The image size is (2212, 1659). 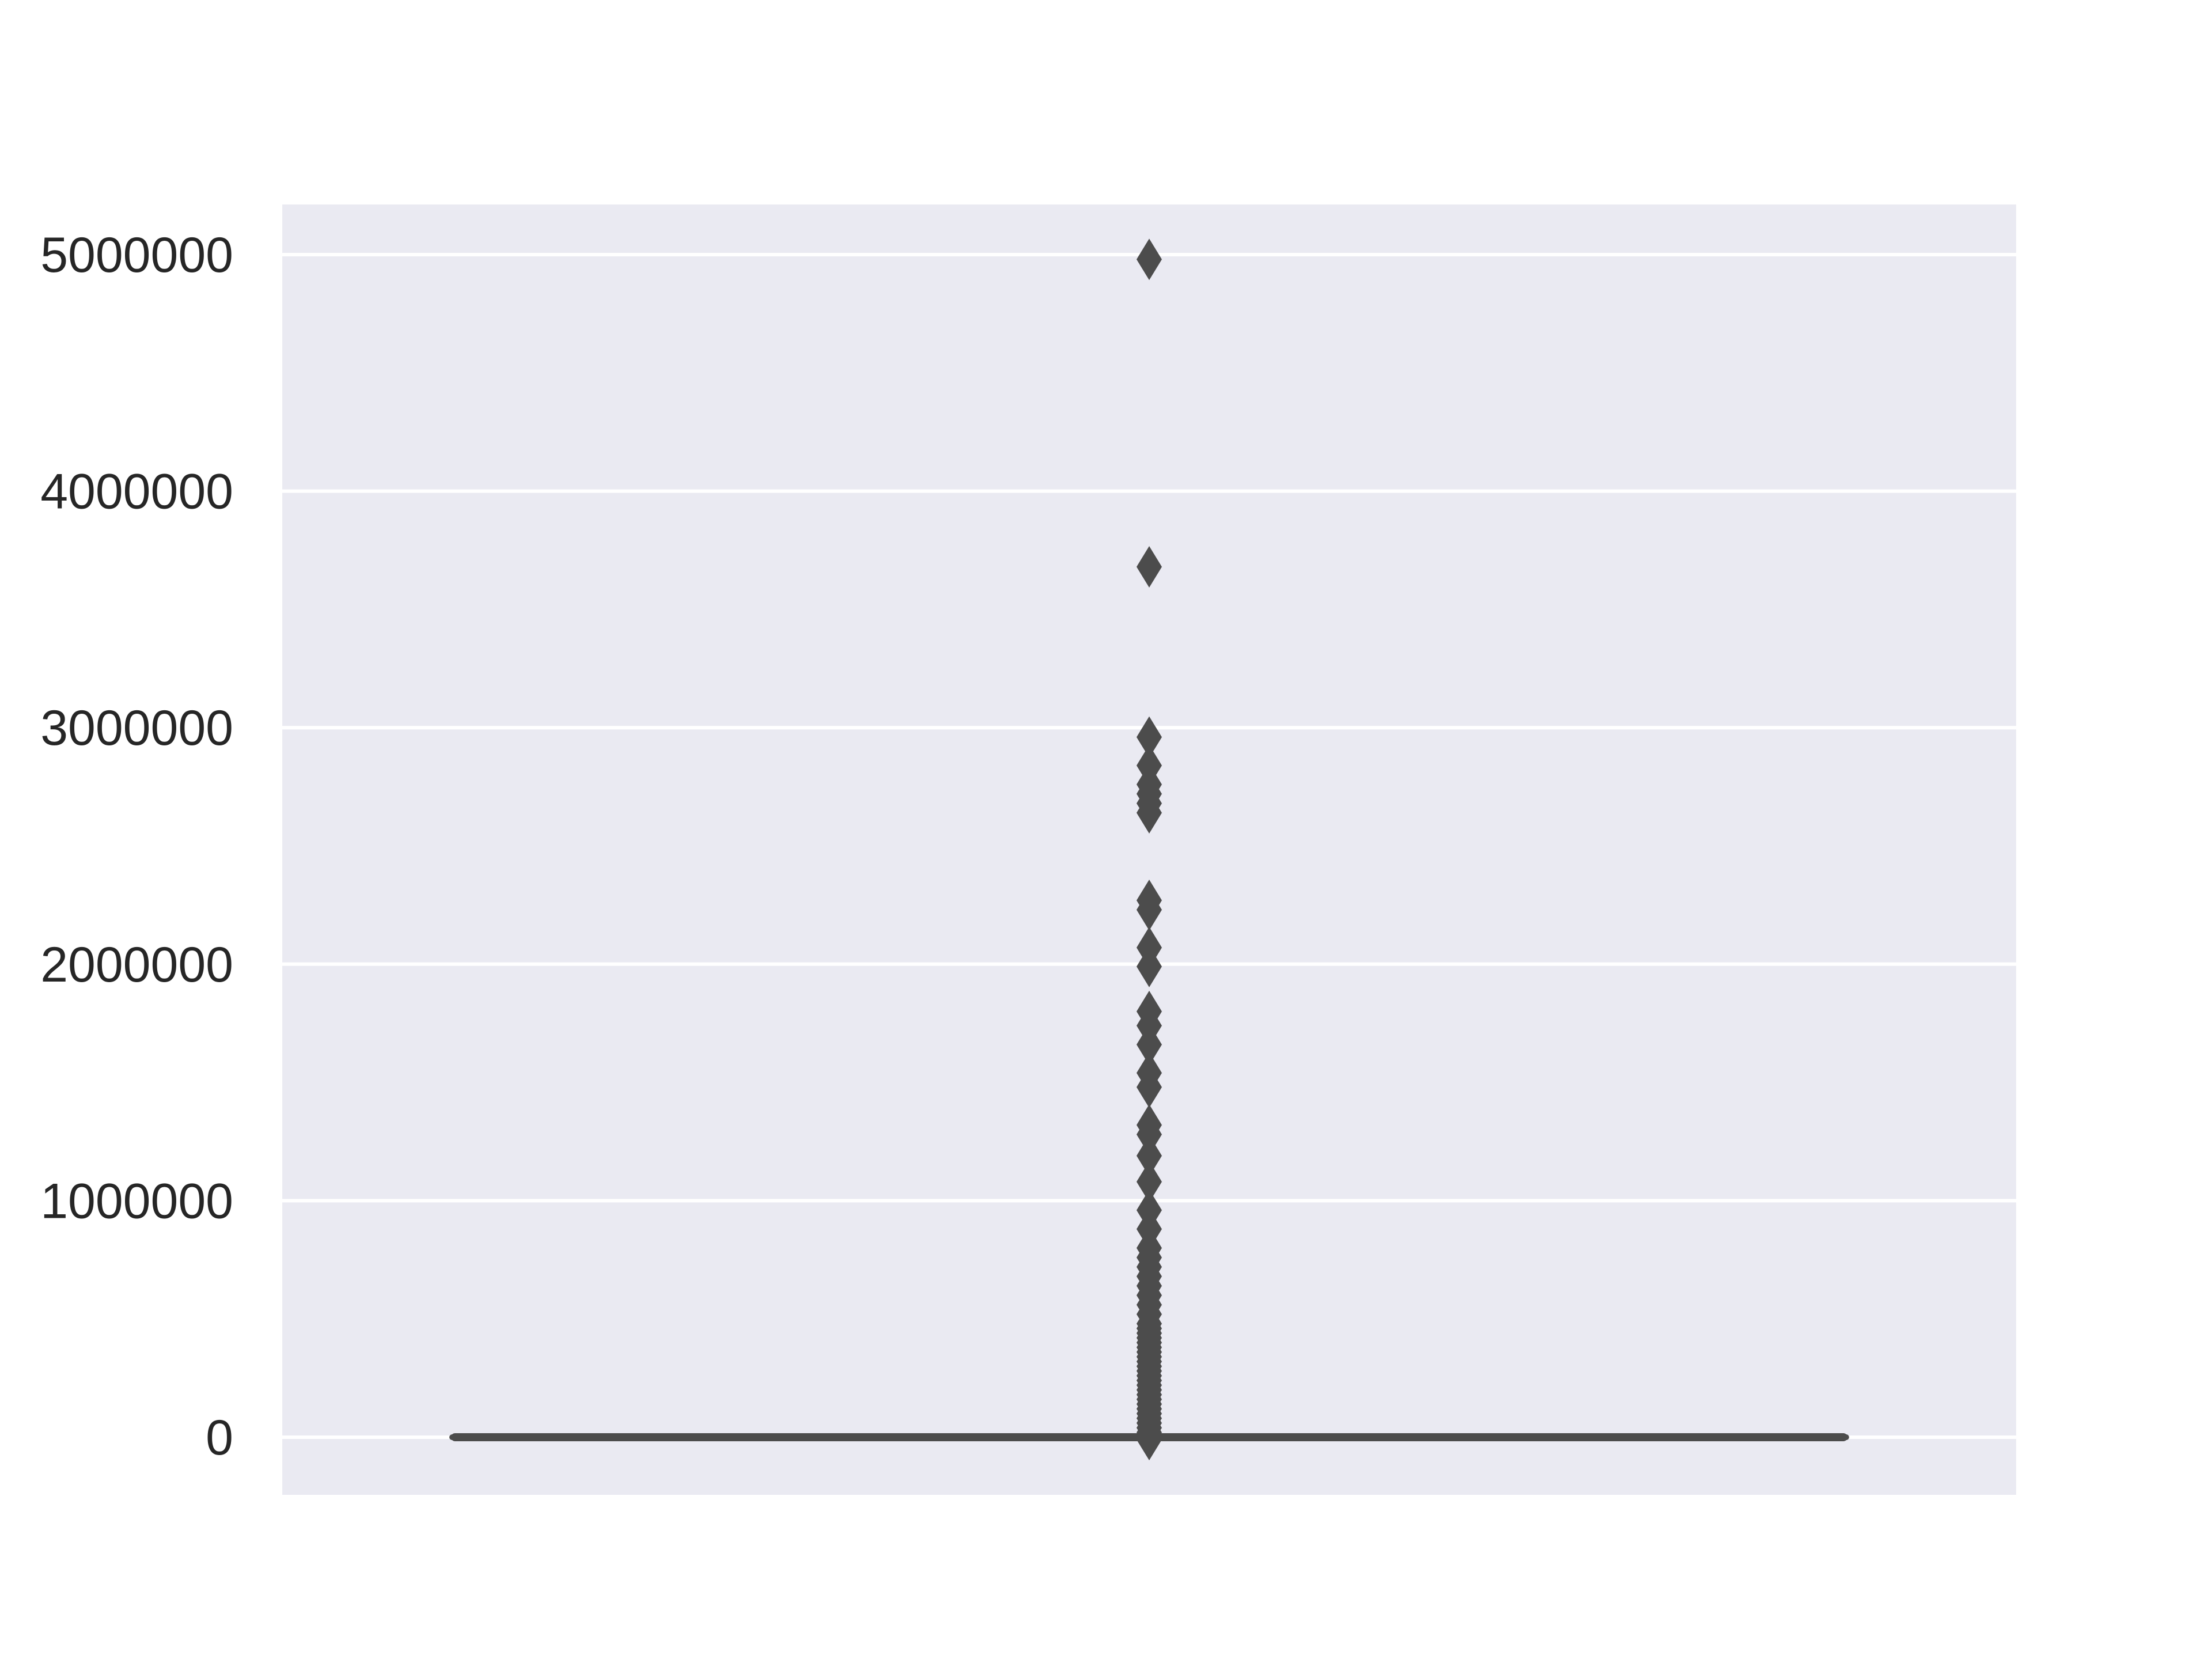 What do you see at coordinates (136, 728) in the screenshot?
I see `y-tick-label-3: 3000000` at bounding box center [136, 728].